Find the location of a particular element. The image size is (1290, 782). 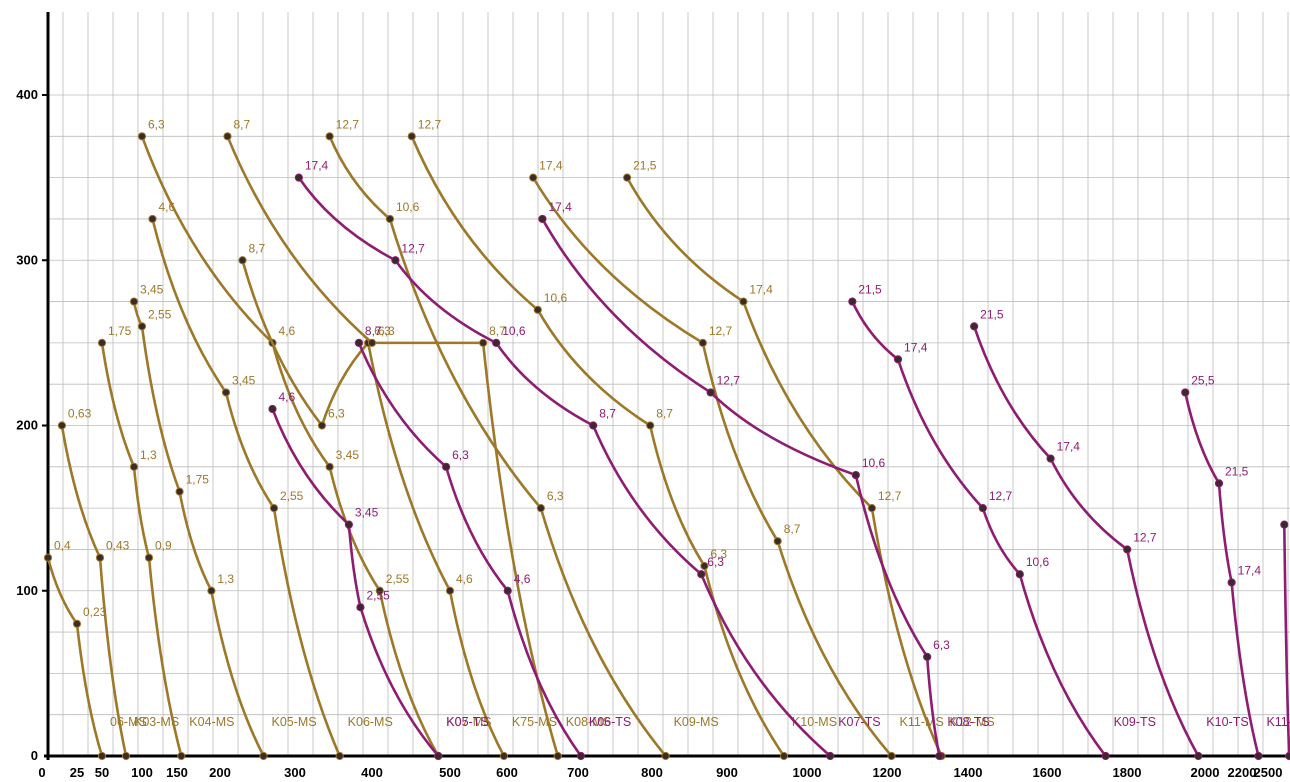

point-label: 0,9 is located at coordinates (163, 546).